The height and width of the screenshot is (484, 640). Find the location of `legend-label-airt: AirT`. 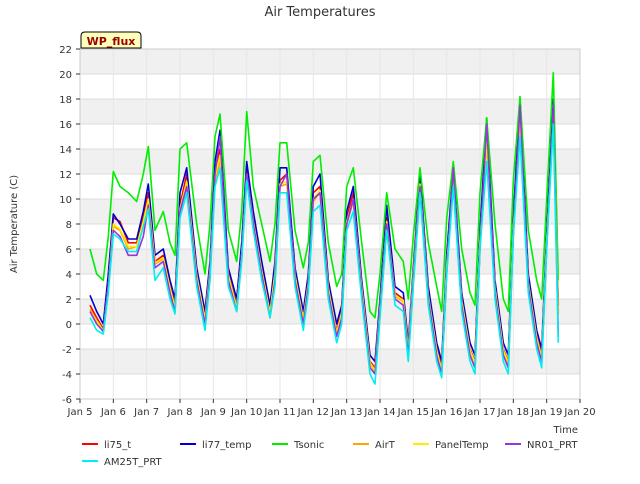

legend-label-airt: AirT is located at coordinates (385, 445).